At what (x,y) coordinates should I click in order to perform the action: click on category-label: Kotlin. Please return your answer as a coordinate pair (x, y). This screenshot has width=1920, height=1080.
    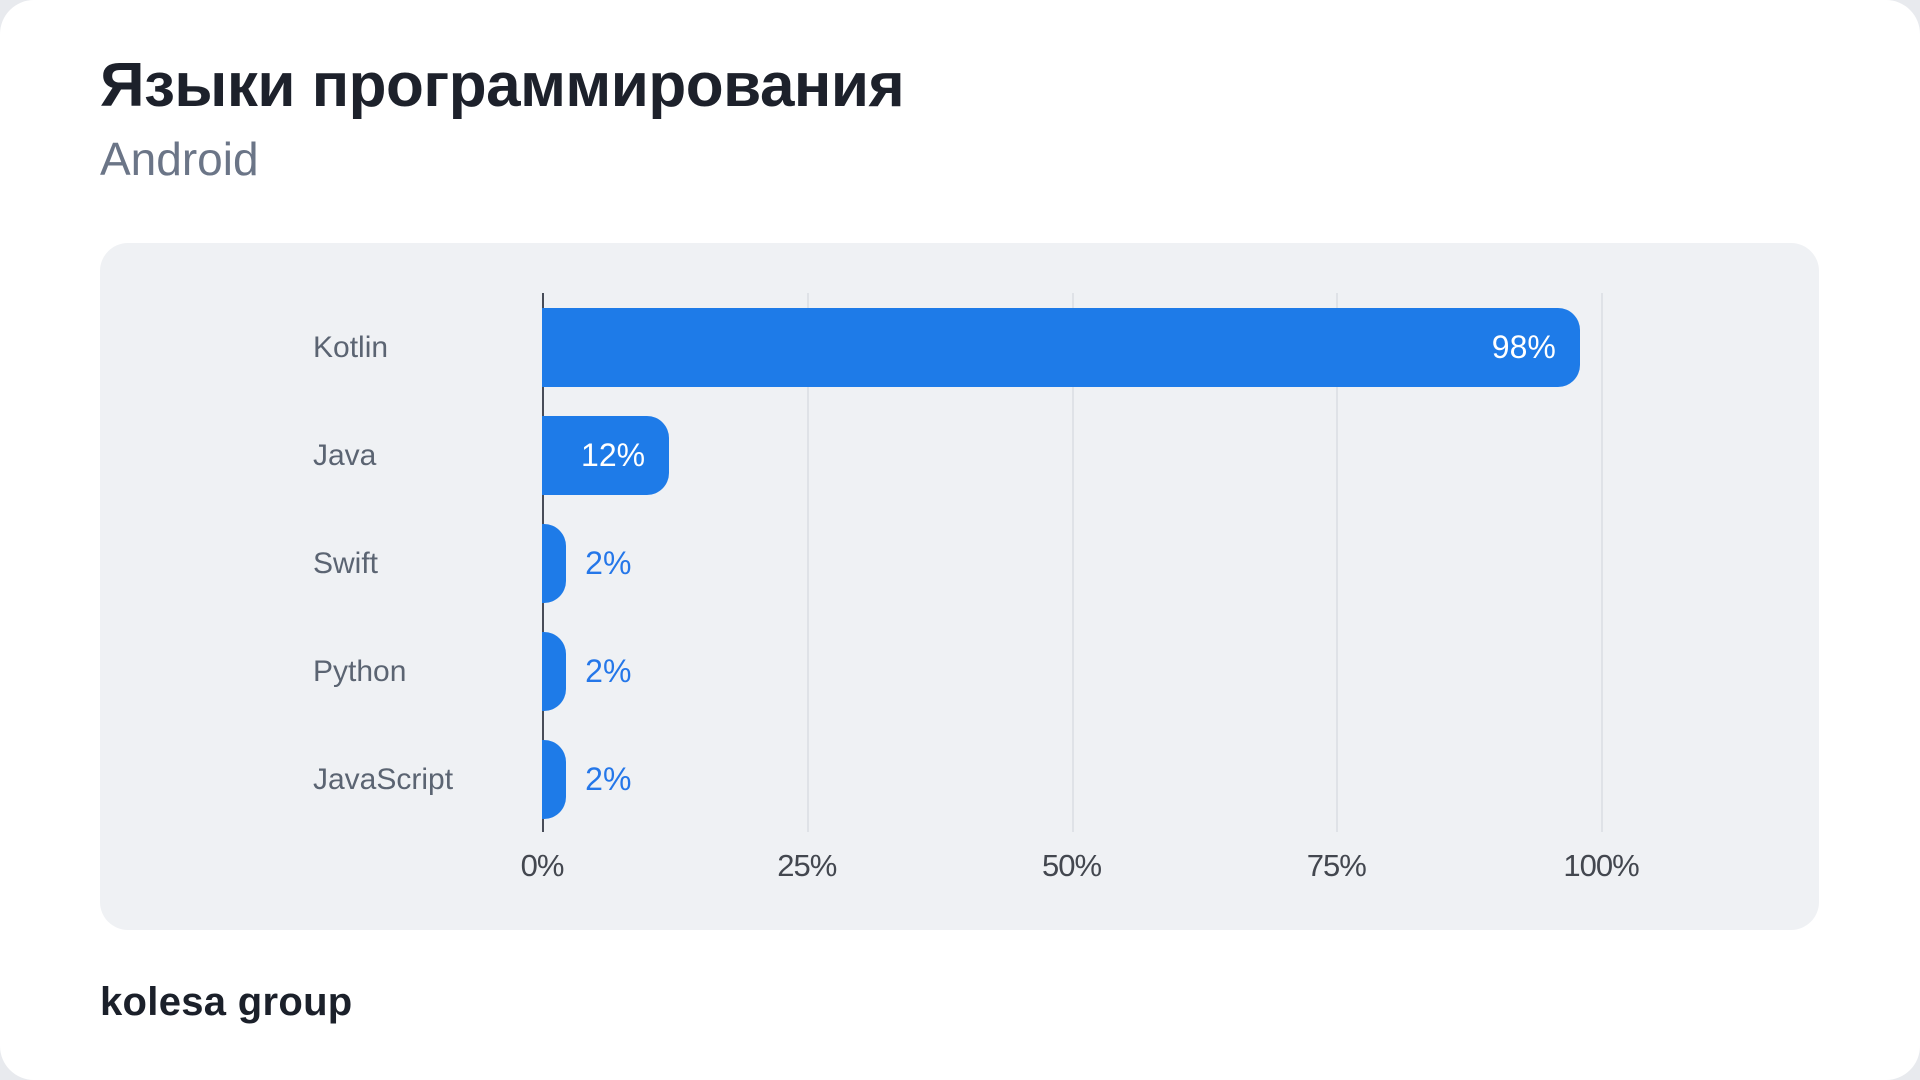
    Looking at the image, I should click on (351, 347).